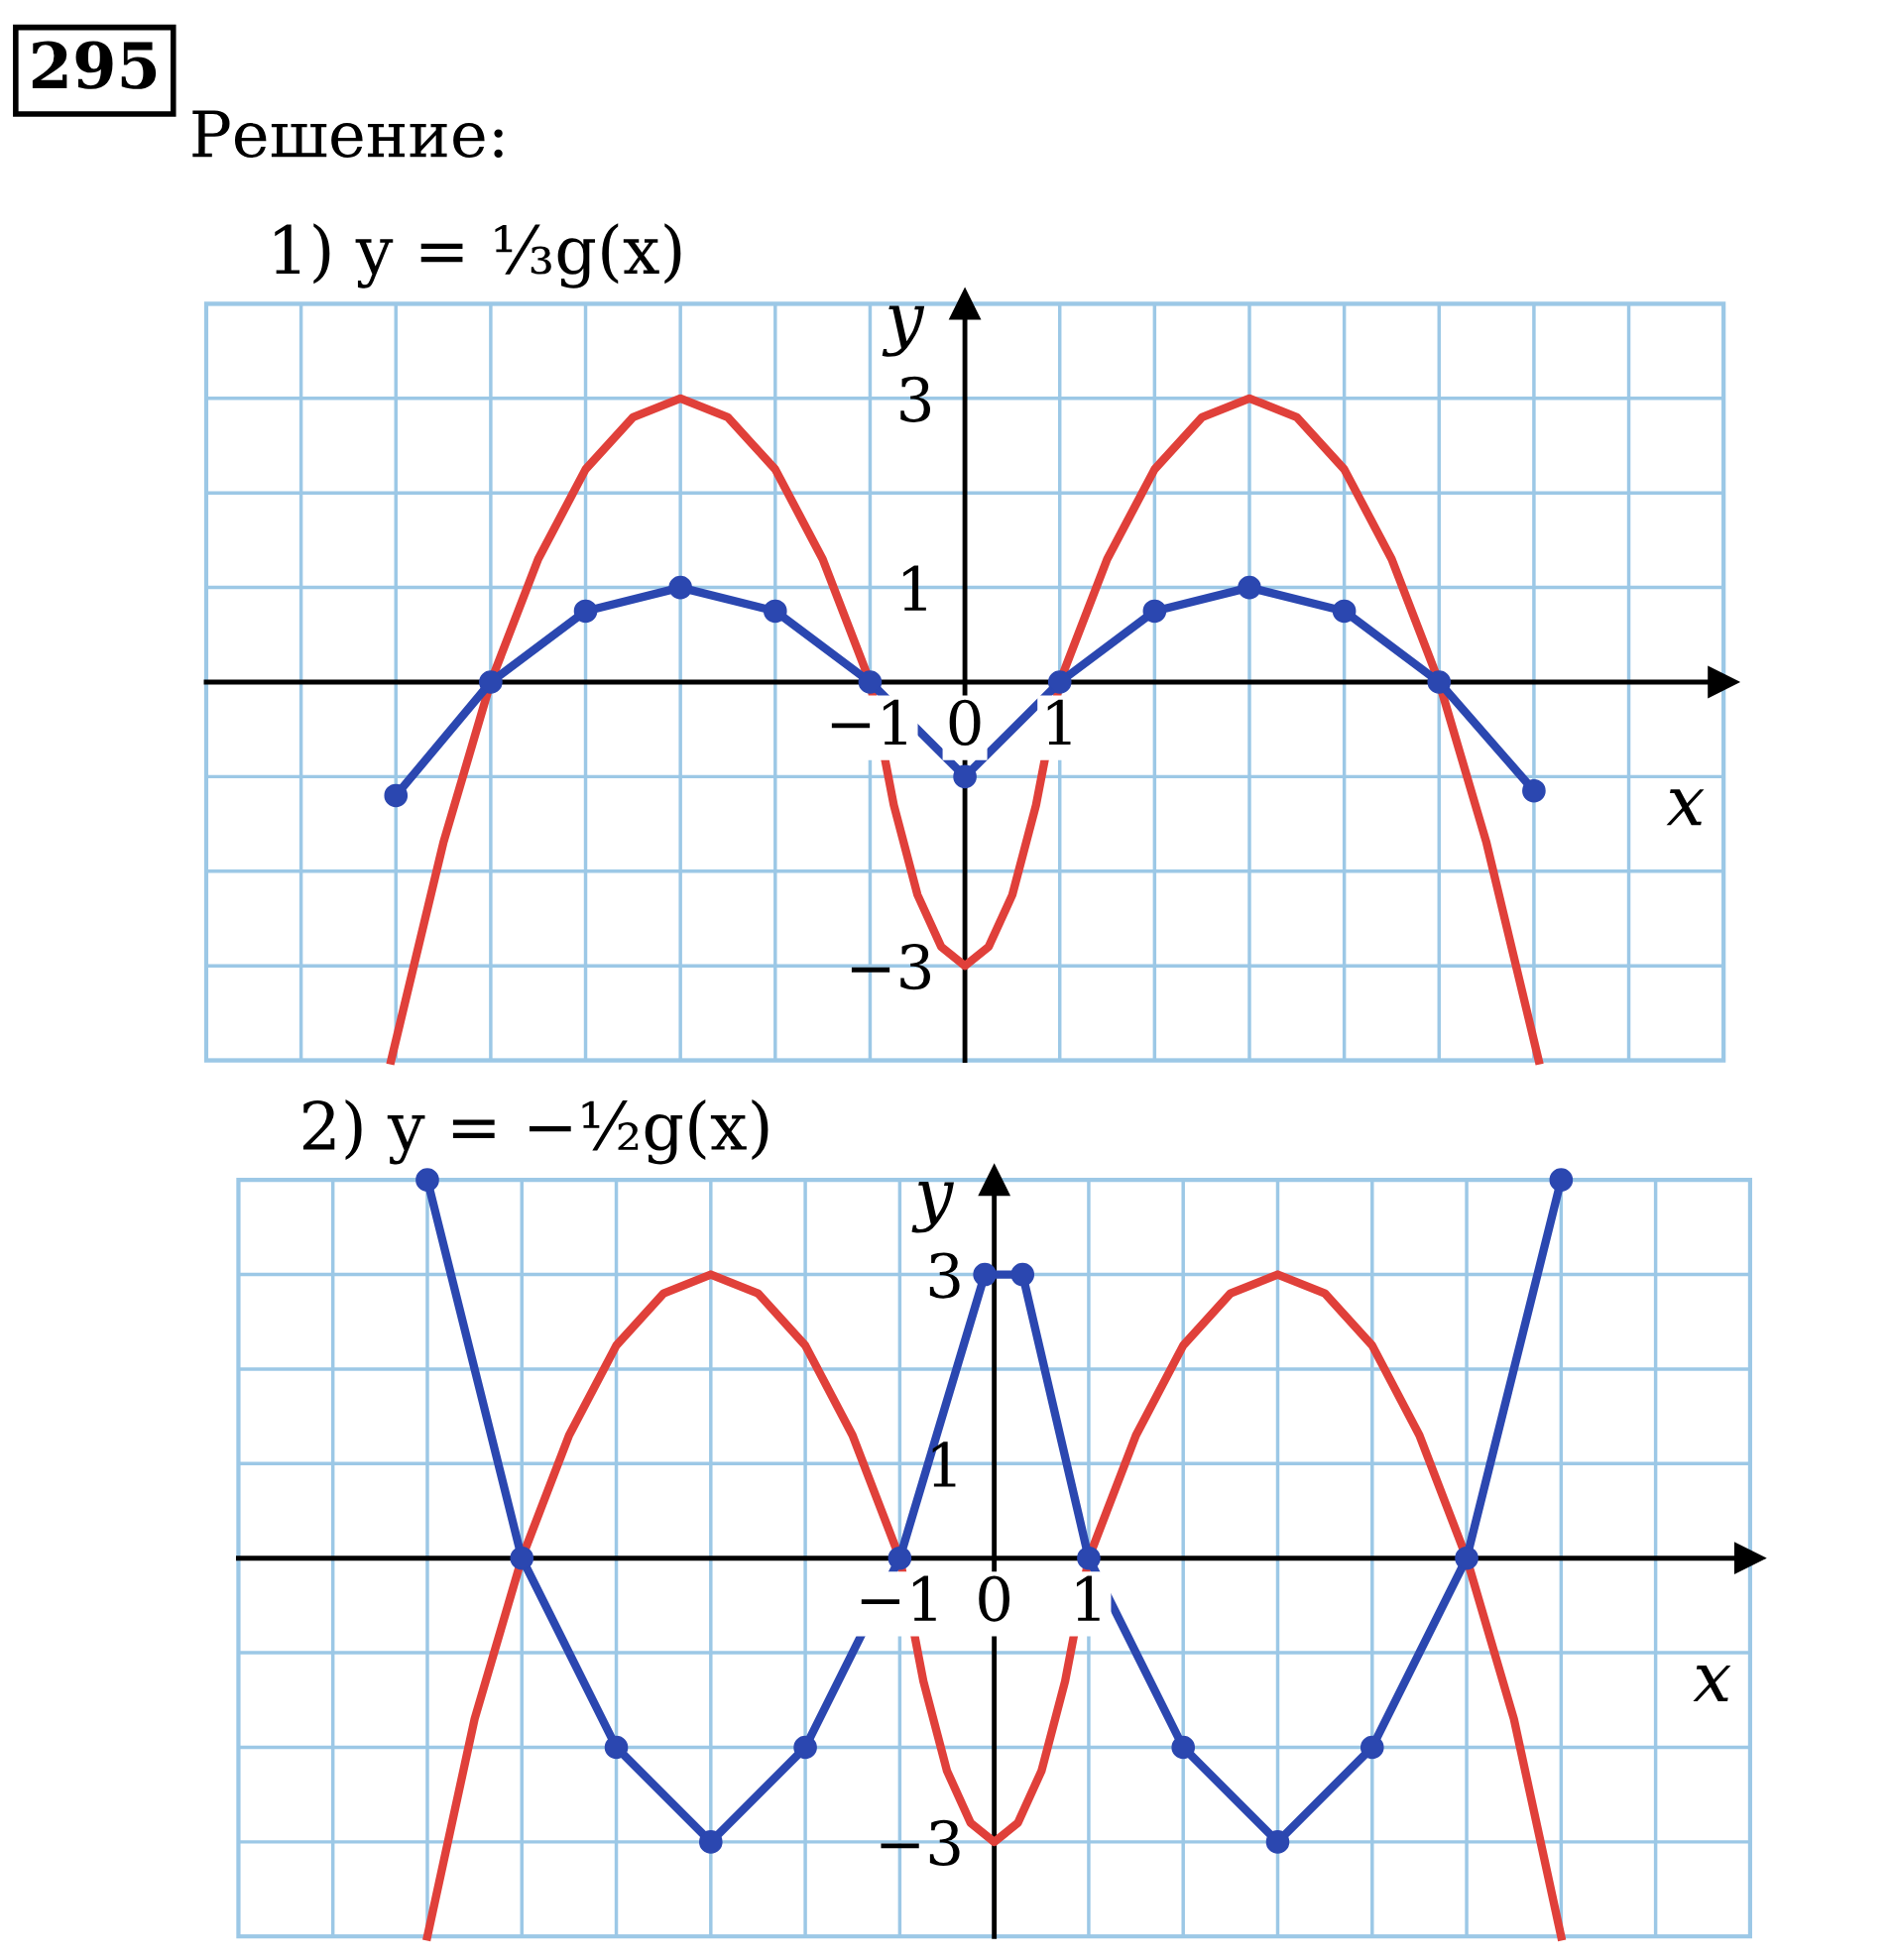  I want to click on chart-title: 2) y = −½g(x), so click(535, 1131).